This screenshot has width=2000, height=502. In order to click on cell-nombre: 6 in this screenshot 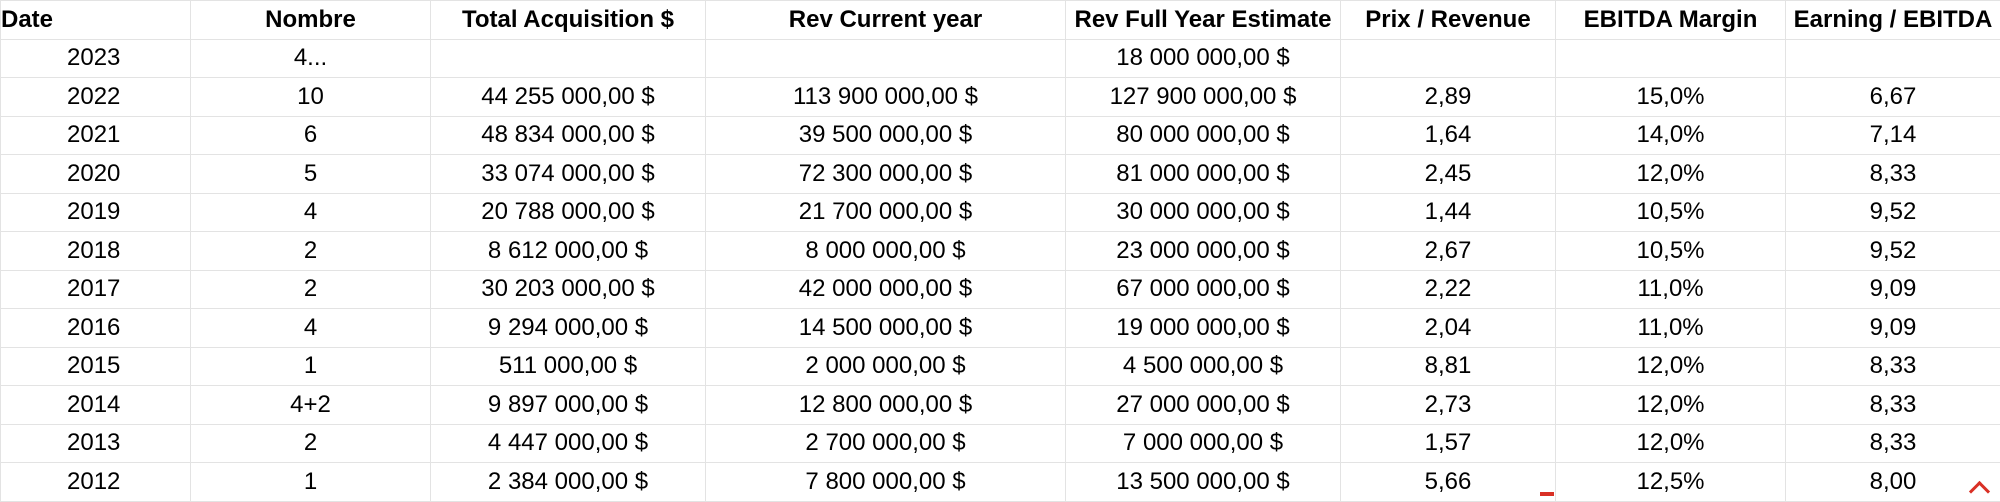, I will do `click(311, 135)`.